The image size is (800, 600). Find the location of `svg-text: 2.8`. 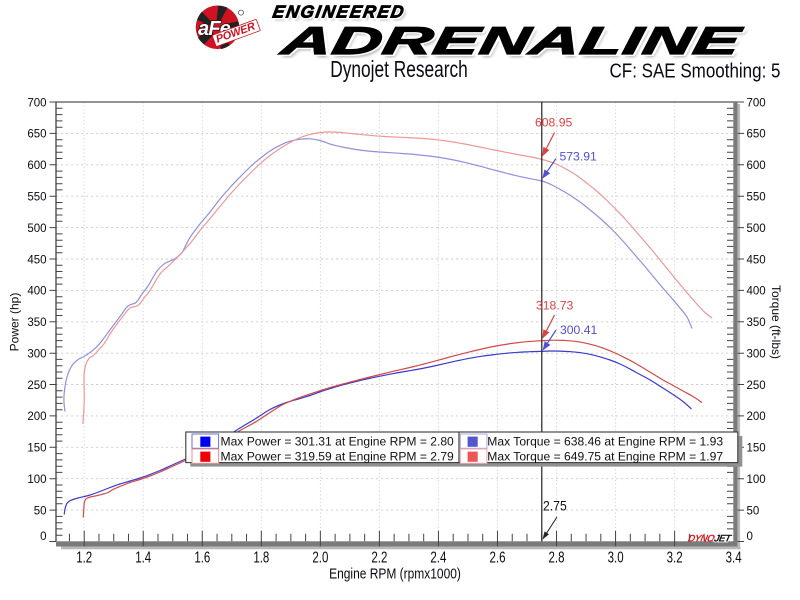

svg-text: 2.8 is located at coordinates (557, 557).